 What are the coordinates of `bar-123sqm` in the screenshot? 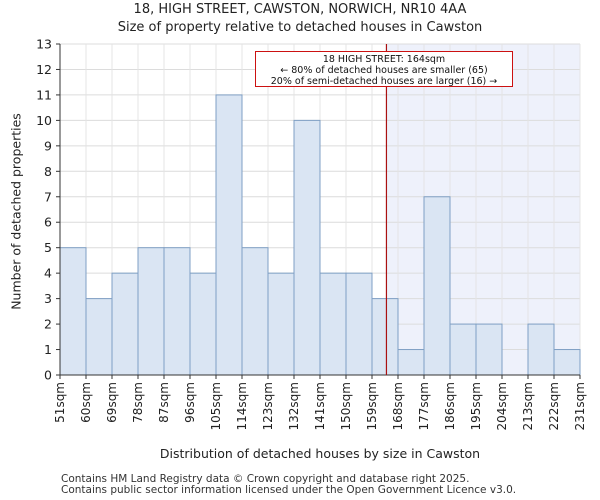 It's located at (281, 324).